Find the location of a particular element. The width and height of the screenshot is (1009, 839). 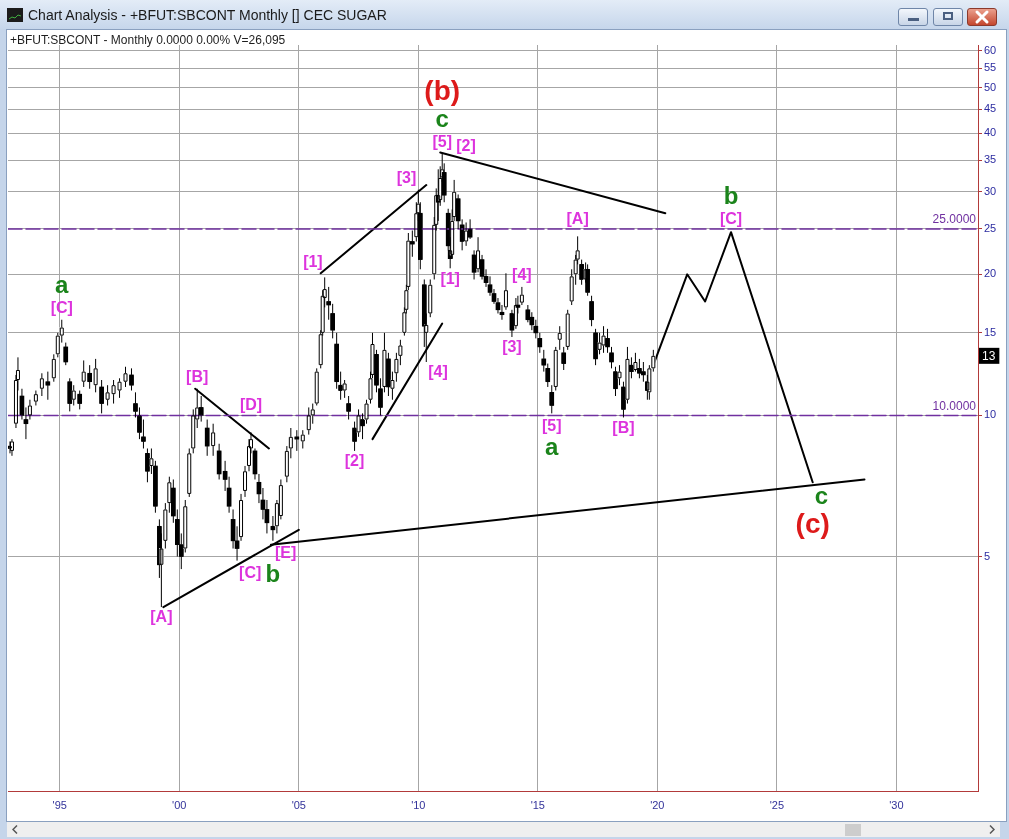

x-tick-label: '95 is located at coordinates (59, 804).